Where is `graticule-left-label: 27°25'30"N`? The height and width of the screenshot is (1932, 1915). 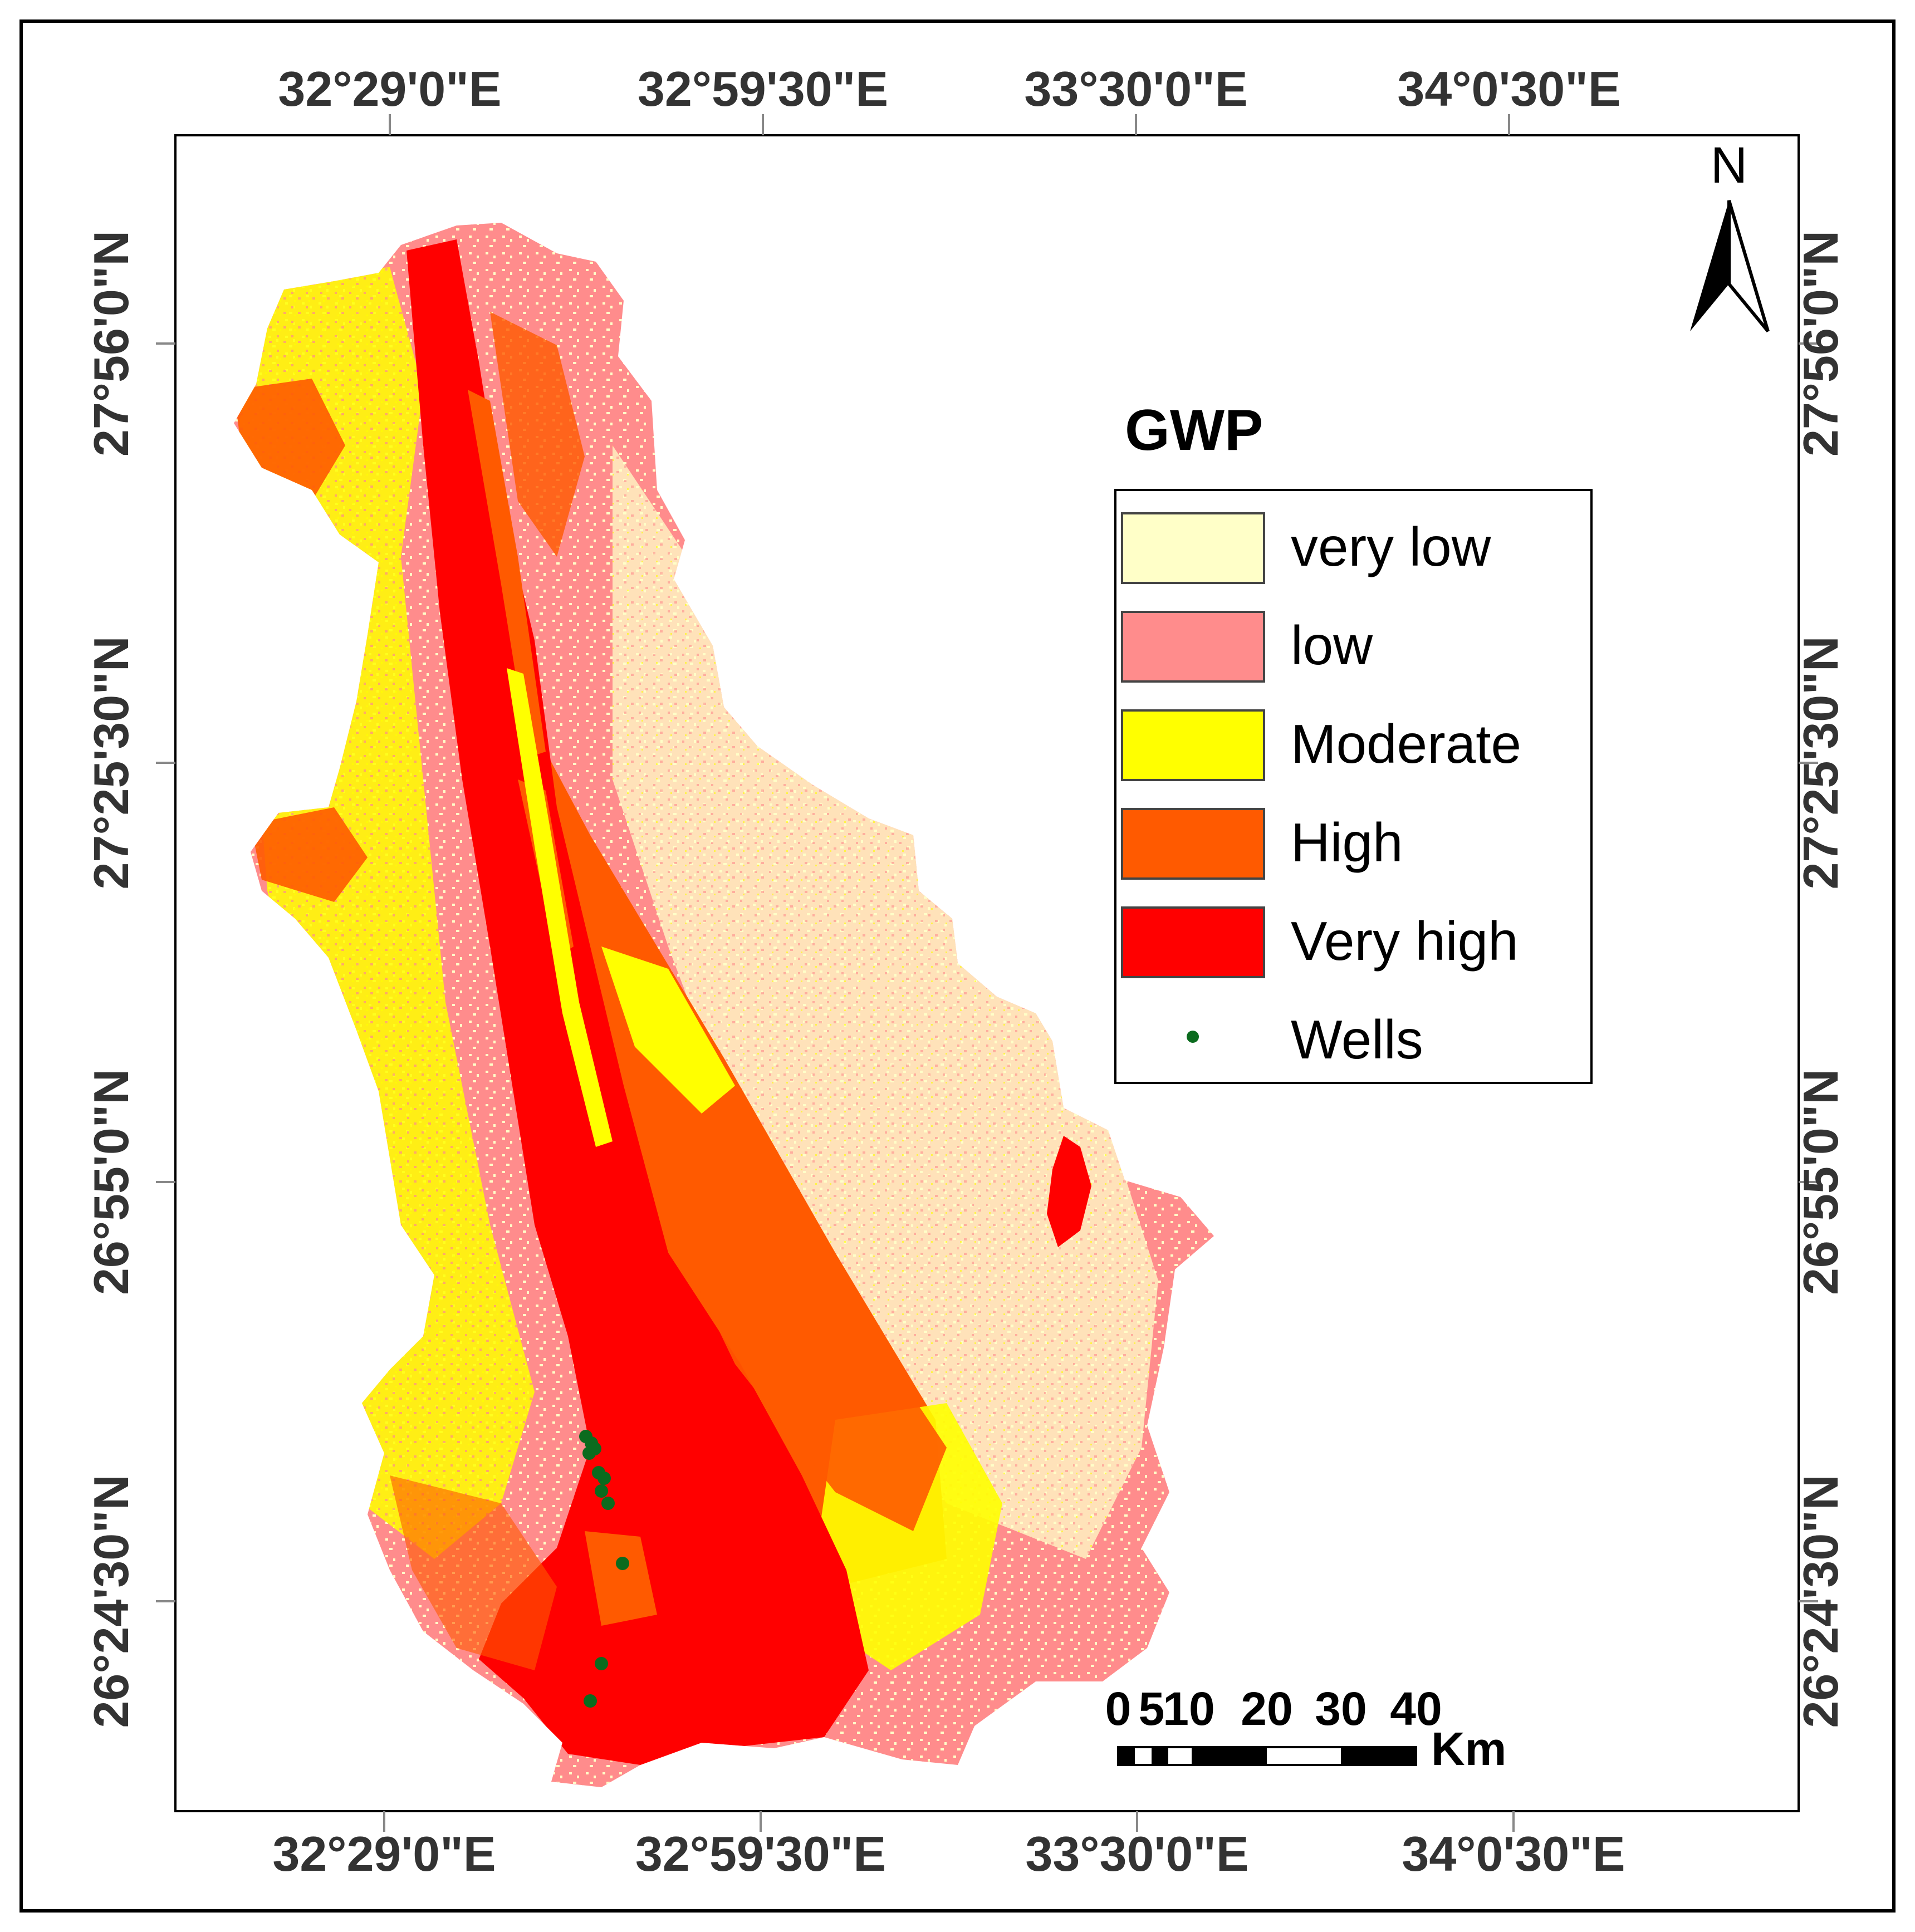 graticule-left-label: 27°25'30"N is located at coordinates (111, 762).